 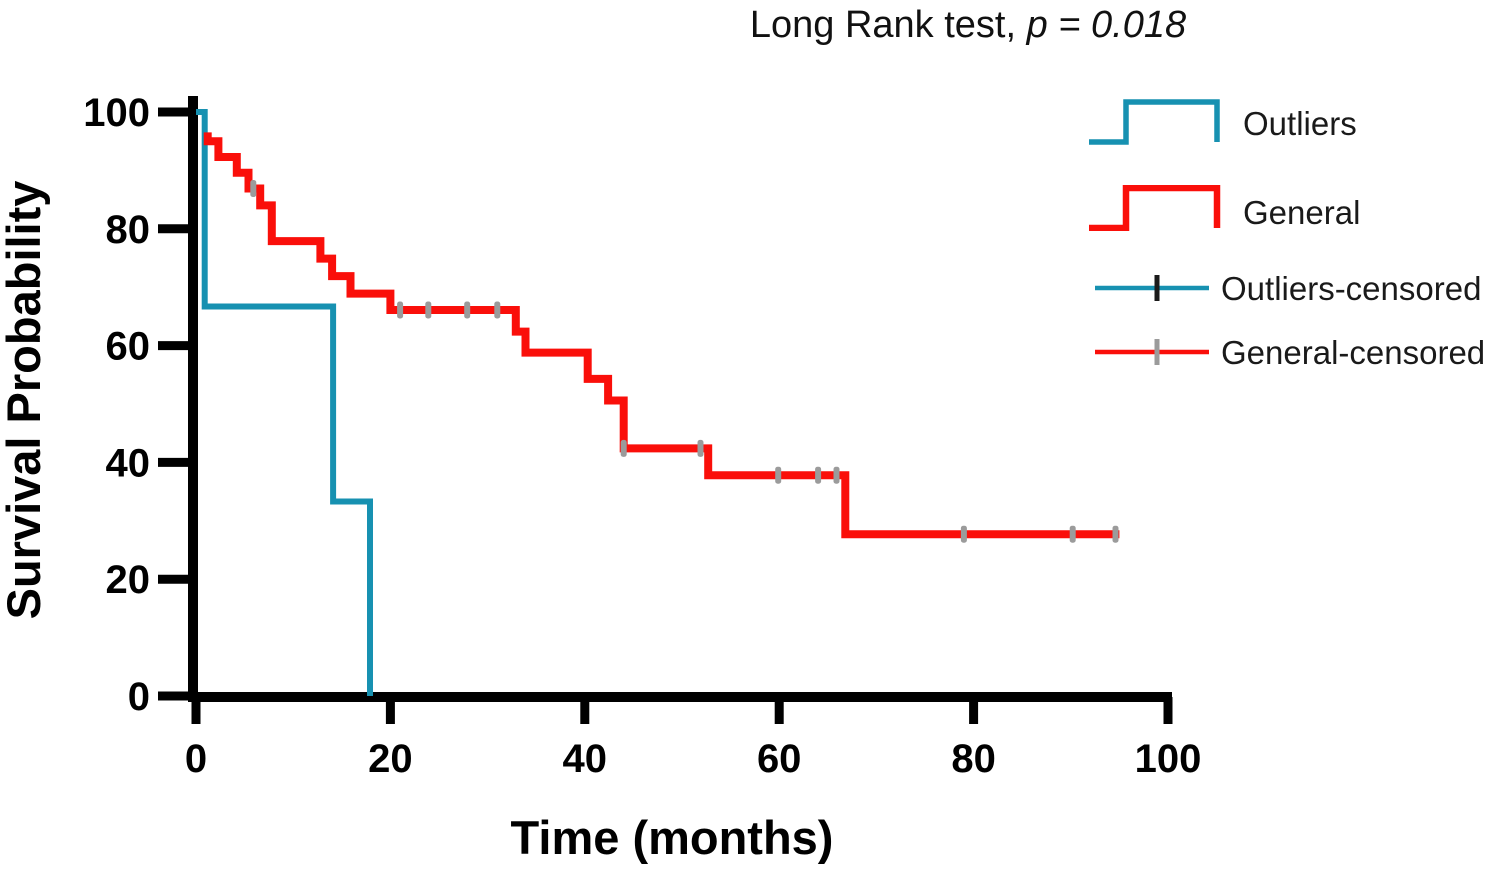 What do you see at coordinates (1154, 122) in the screenshot?
I see `legend-outliers-step-icon` at bounding box center [1154, 122].